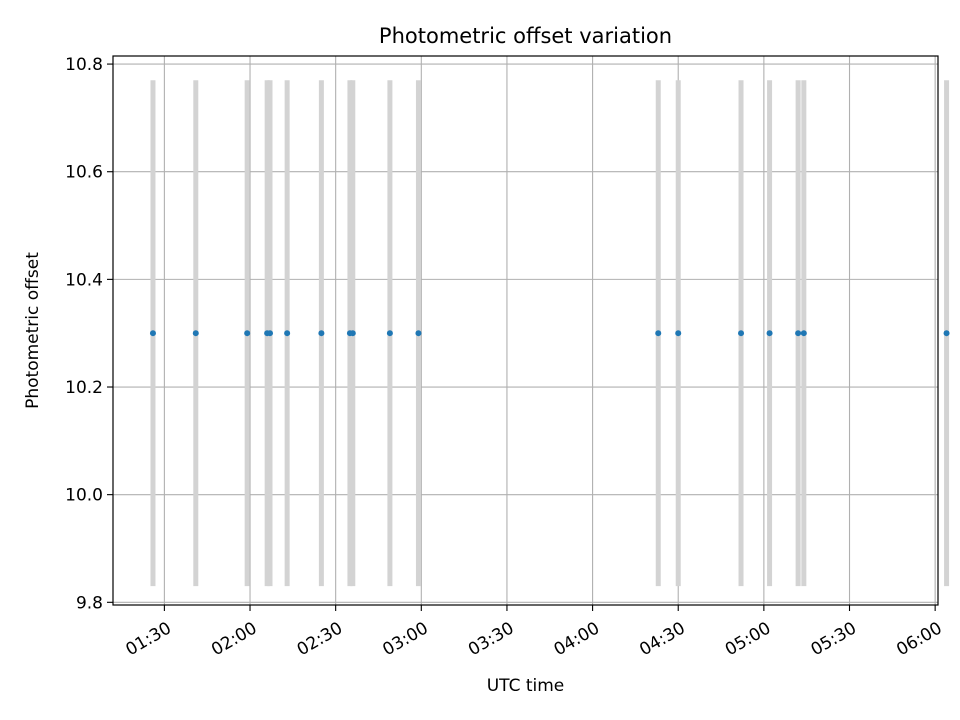  Describe the element at coordinates (84, 280) in the screenshot. I see `y-tick-label: 10.4` at that location.